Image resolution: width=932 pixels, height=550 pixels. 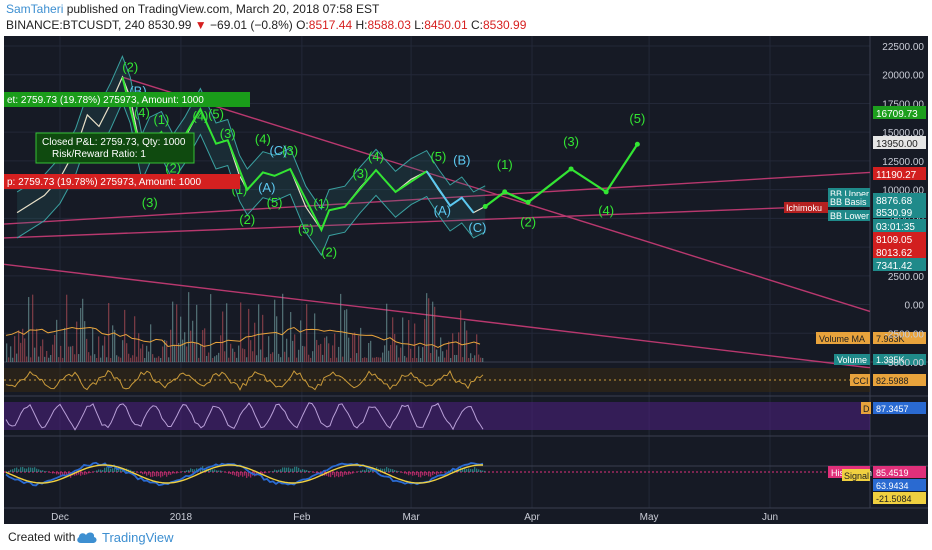 I want to click on cci-name: CCI, so click(x=861, y=381).